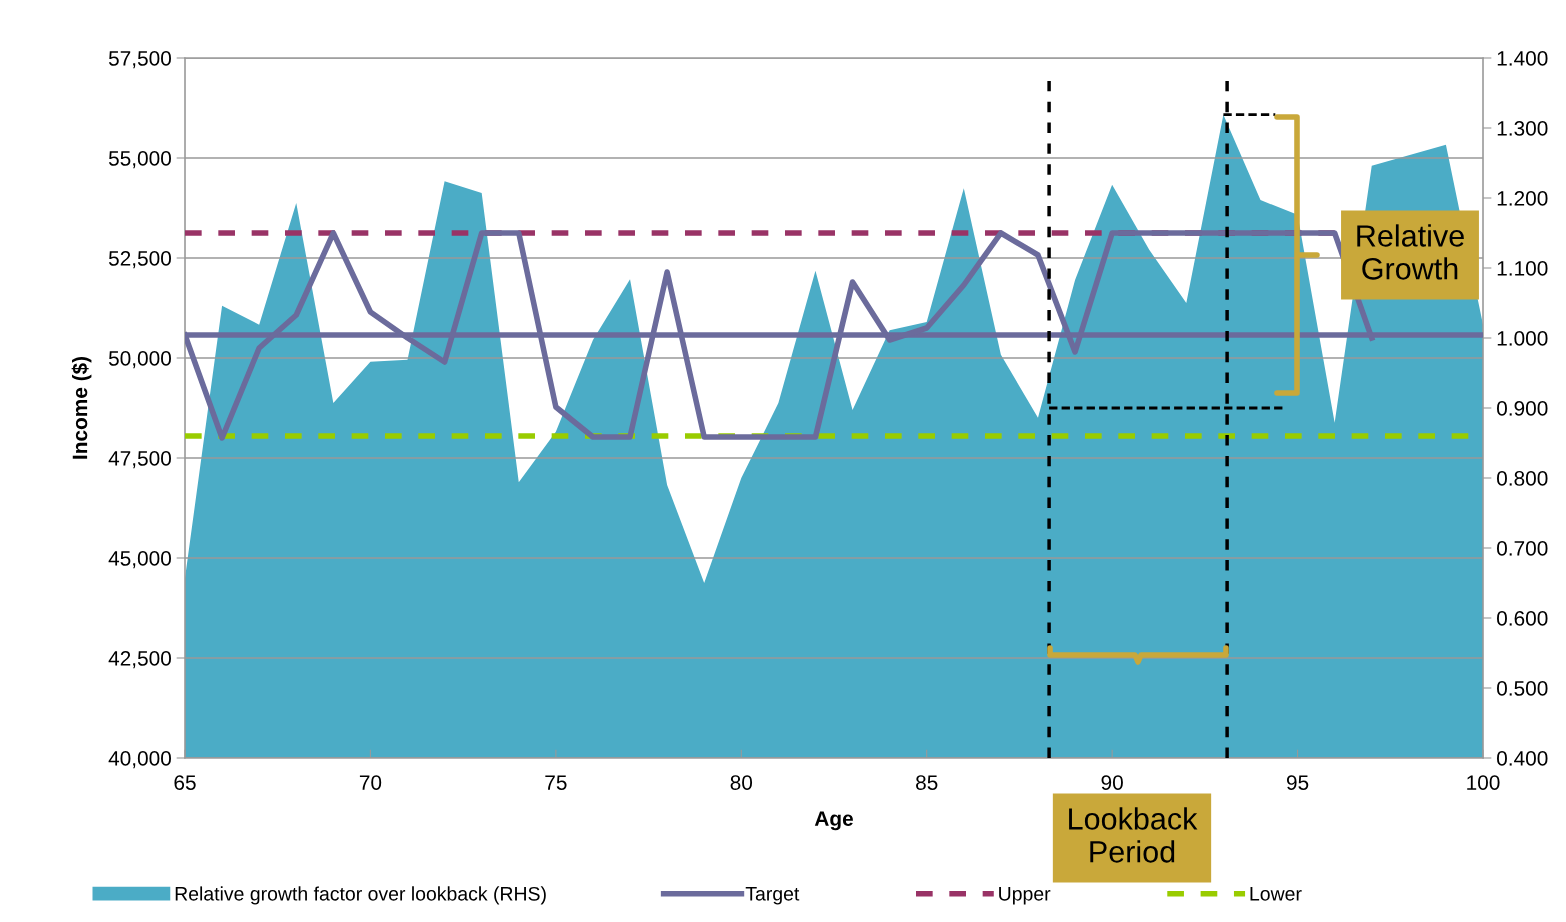  Describe the element at coordinates (139, 60) in the screenshot. I see `y-tick-label: 57,500` at that location.